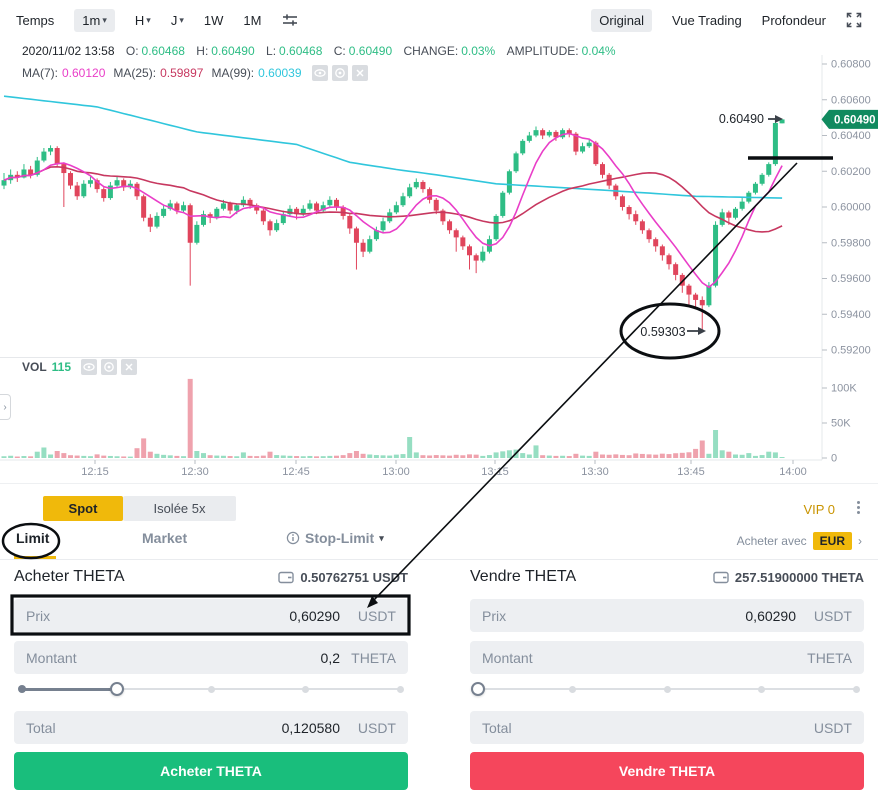 The width and height of the screenshot is (878, 807). Describe the element at coordinates (439, 483) in the screenshot. I see `divider` at that location.